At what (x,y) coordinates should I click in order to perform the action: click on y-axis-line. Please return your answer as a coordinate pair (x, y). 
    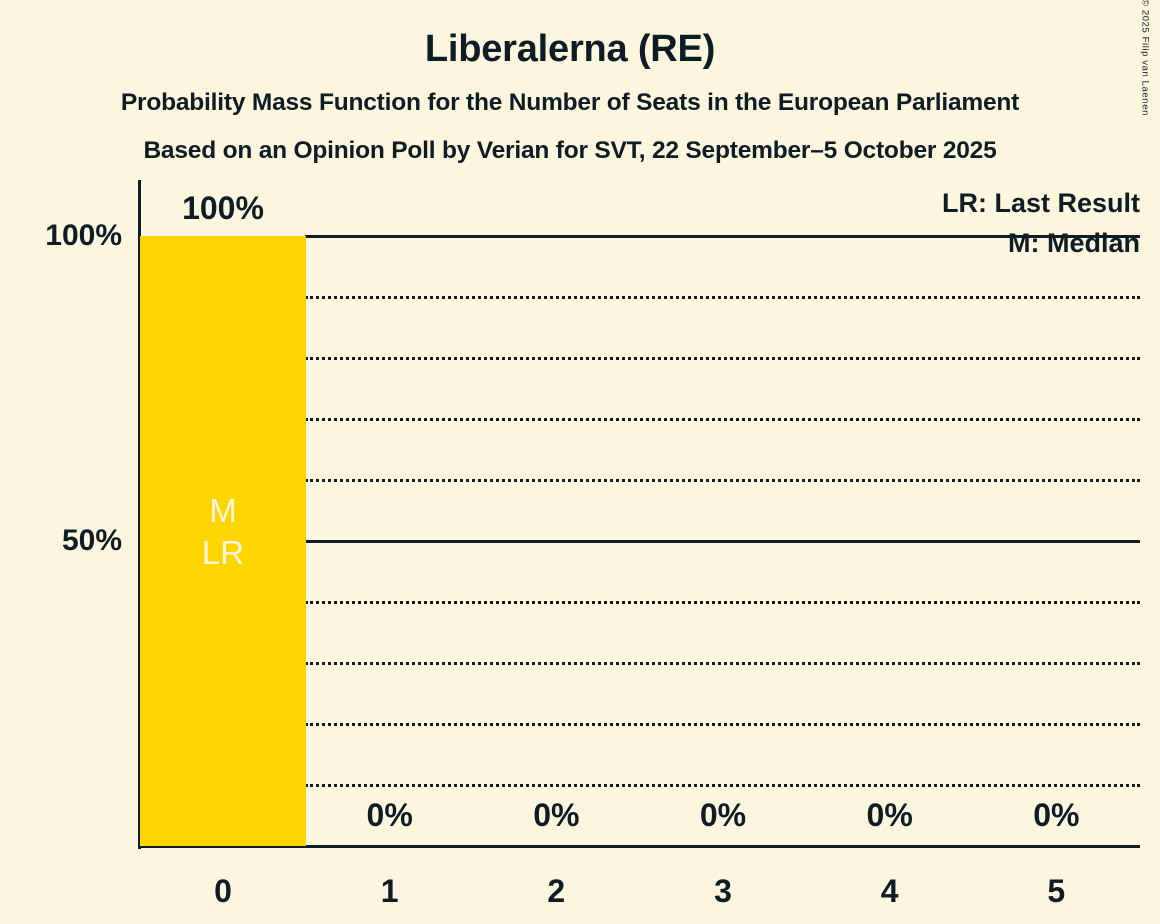
    Looking at the image, I should click on (139, 514).